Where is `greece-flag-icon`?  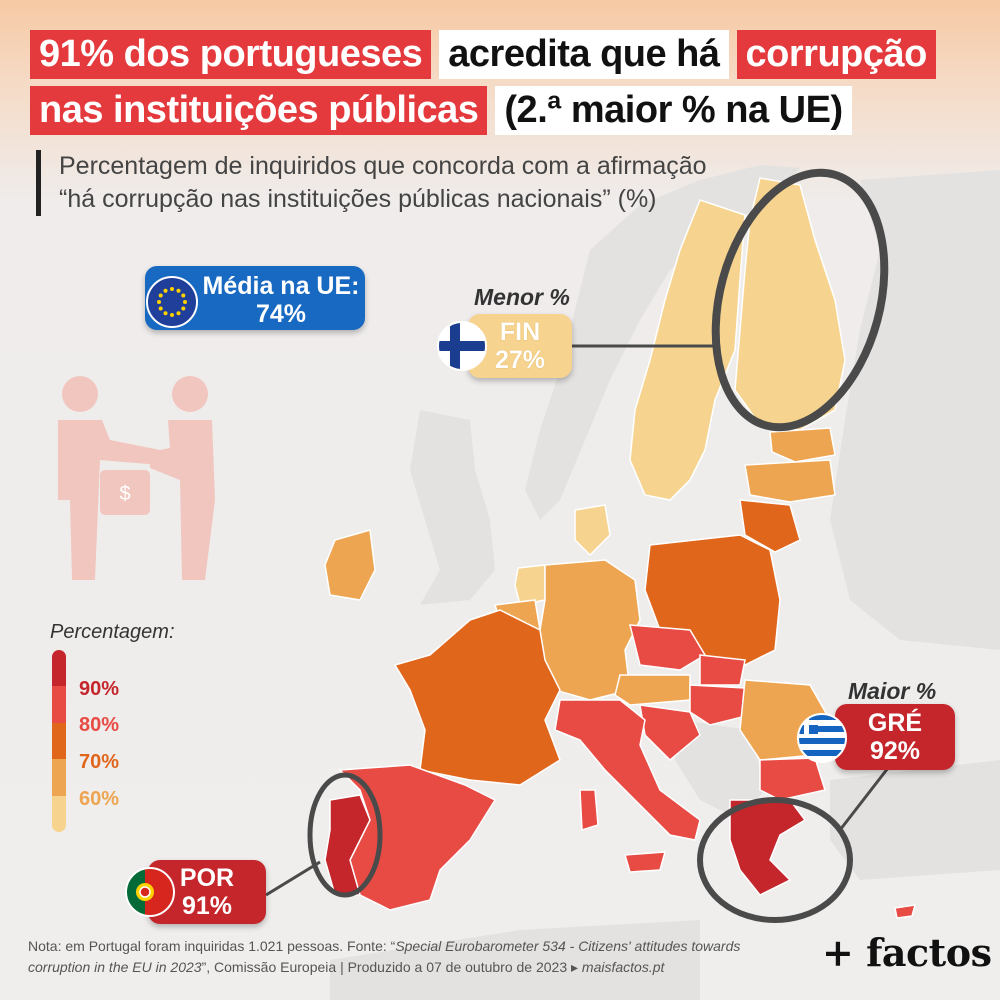 greece-flag-icon is located at coordinates (822, 738).